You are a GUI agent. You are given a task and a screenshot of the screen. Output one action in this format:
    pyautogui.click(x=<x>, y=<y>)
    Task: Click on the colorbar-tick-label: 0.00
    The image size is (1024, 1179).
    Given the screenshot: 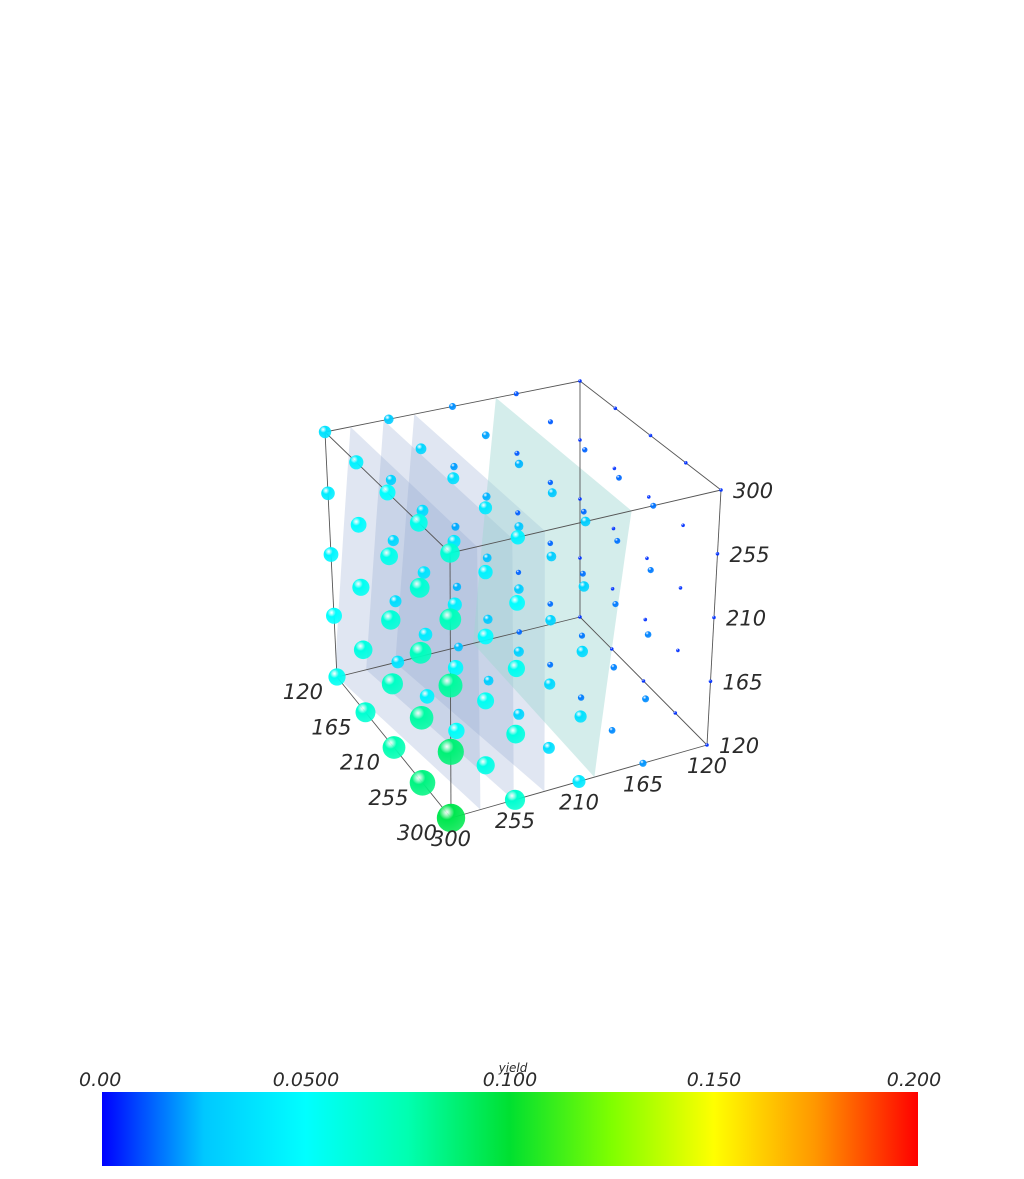 What is the action you would take?
    pyautogui.click(x=100, y=1080)
    